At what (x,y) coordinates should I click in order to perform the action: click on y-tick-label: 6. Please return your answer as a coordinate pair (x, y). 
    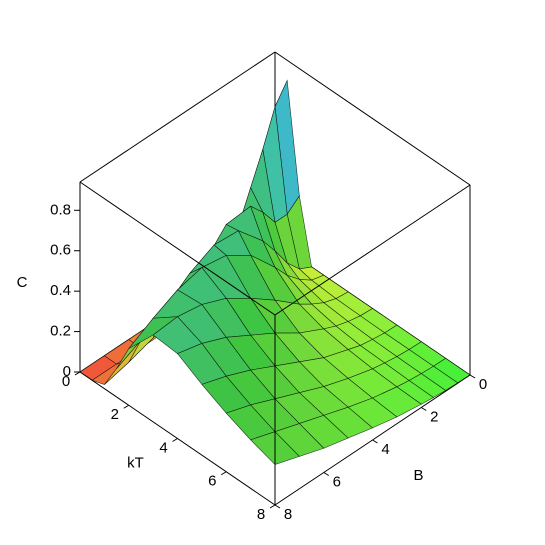
    Looking at the image, I should click on (337, 481).